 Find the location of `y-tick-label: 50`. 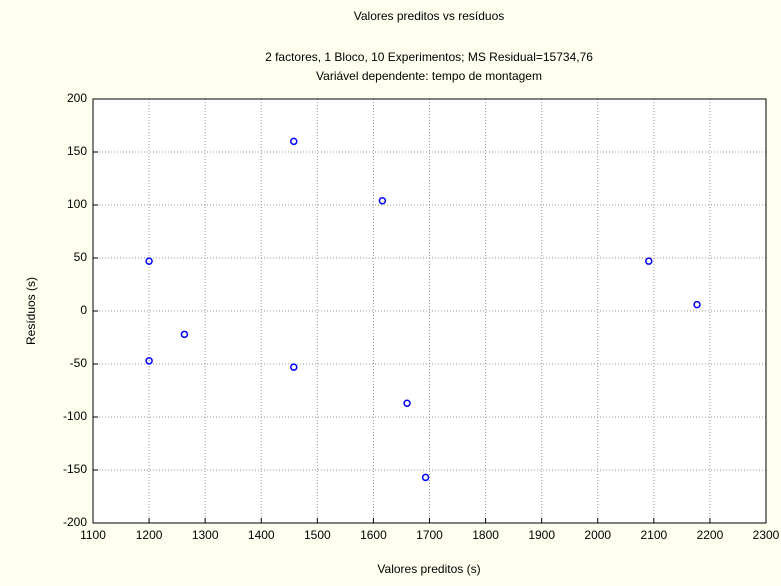

y-tick-label: 50 is located at coordinates (81, 257).